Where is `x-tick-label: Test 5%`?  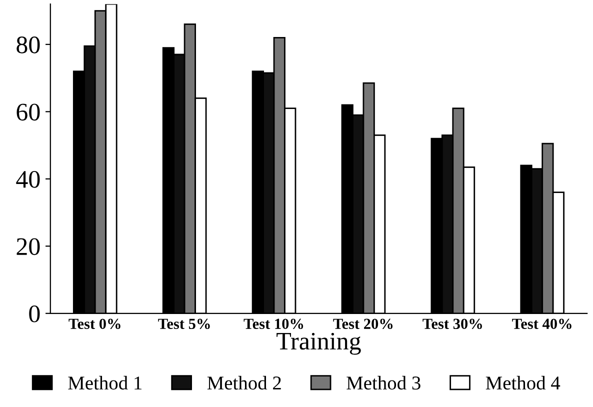 x-tick-label: Test 5% is located at coordinates (184, 324).